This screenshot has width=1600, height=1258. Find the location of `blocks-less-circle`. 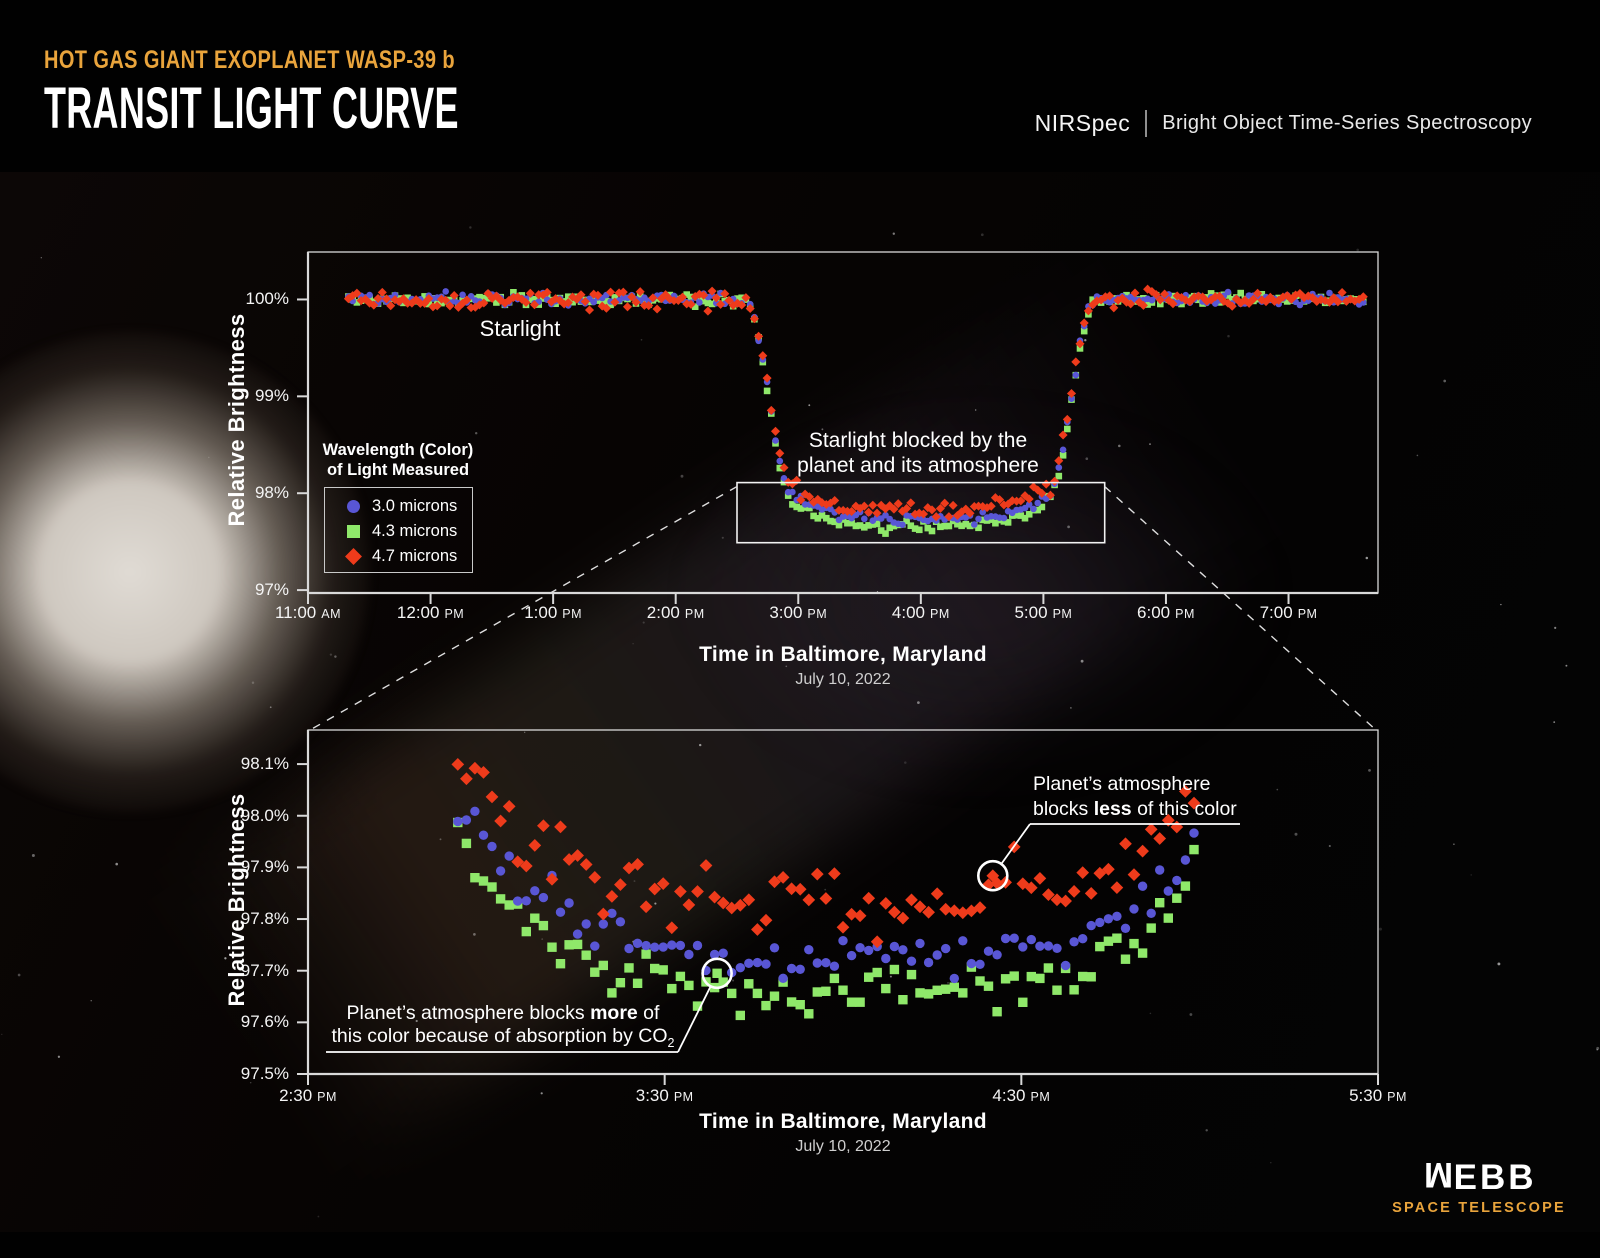

blocks-less-circle is located at coordinates (992, 875).